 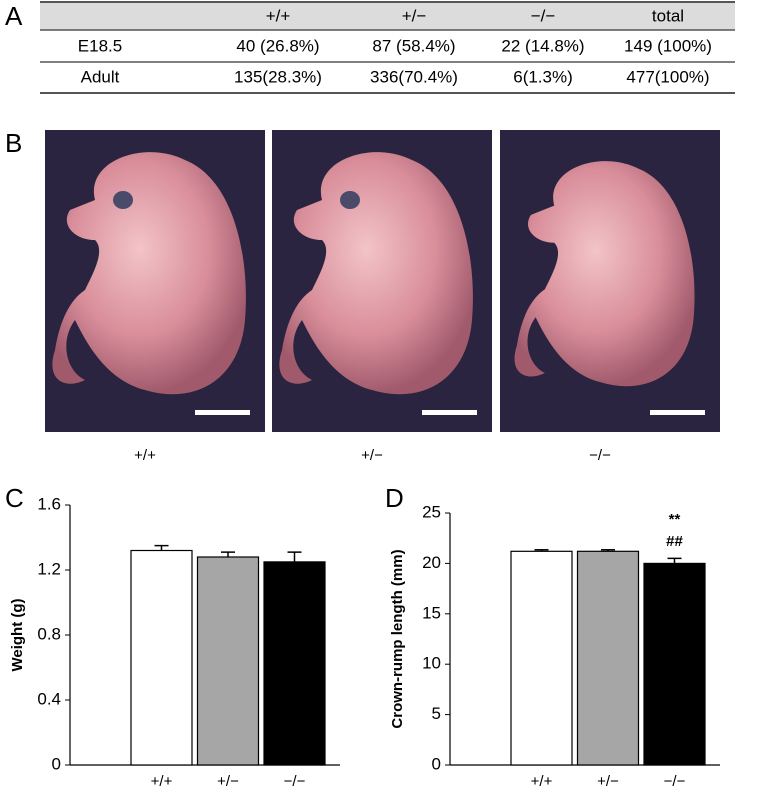 I want to click on y-tick-label: 0.4, so click(x=49, y=698).